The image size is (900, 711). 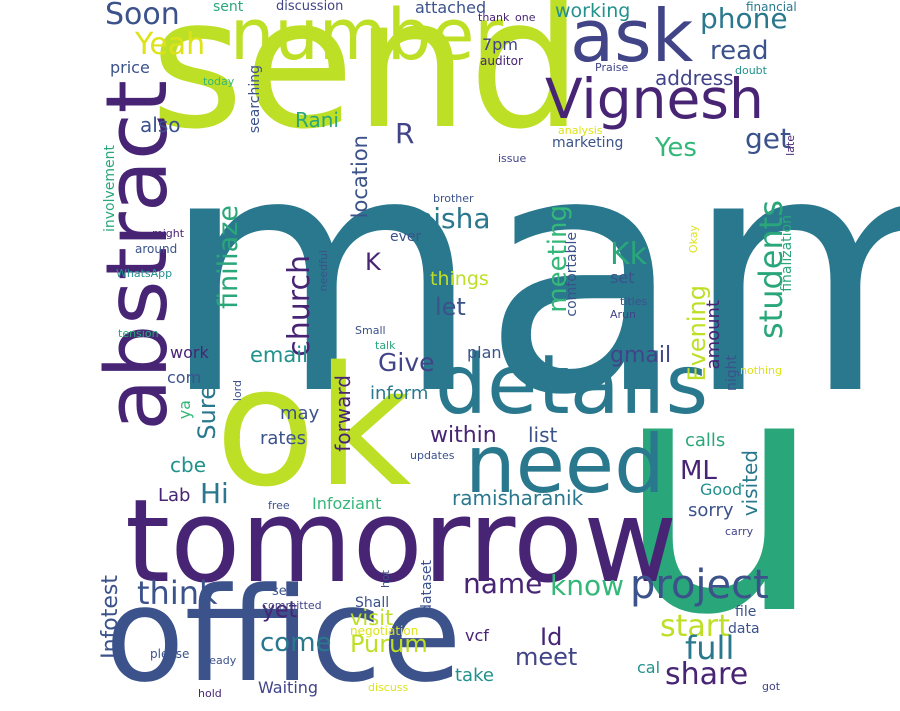 I want to click on cloud-word: meet, so click(x=546, y=657).